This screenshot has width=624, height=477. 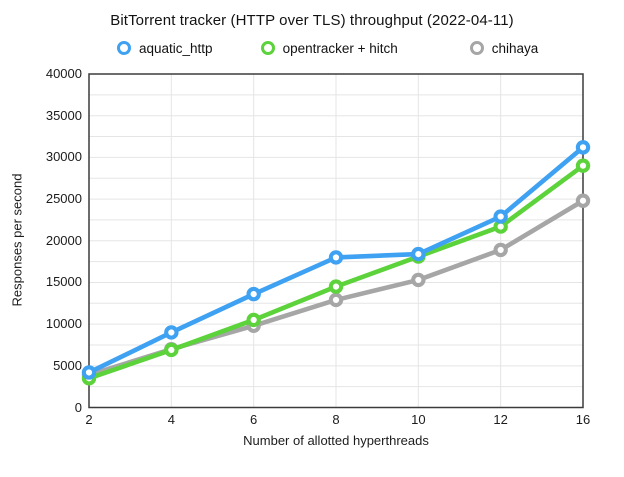 I want to click on x-tick-label: 6, so click(x=254, y=419).